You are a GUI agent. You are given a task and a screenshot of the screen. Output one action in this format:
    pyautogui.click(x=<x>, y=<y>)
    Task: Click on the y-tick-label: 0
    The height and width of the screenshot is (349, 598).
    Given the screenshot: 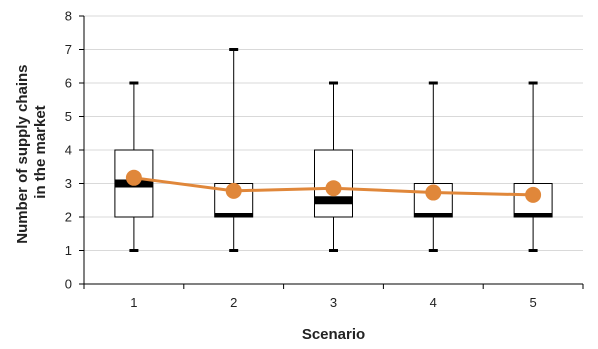 What is the action you would take?
    pyautogui.click(x=68, y=284)
    